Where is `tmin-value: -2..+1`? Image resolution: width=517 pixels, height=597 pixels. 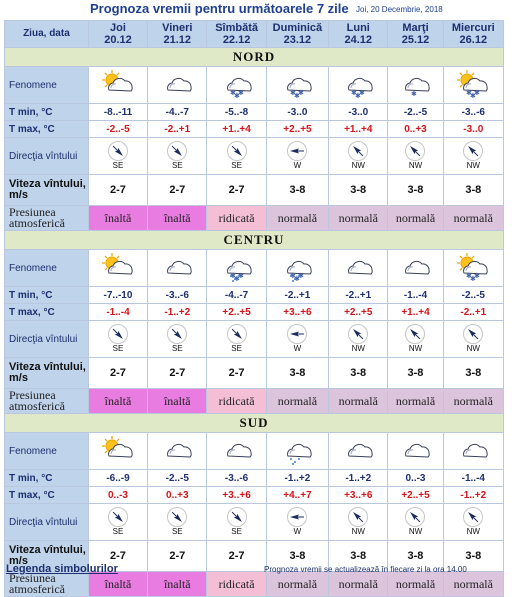 tmin-value: -2..+1 is located at coordinates (297, 295).